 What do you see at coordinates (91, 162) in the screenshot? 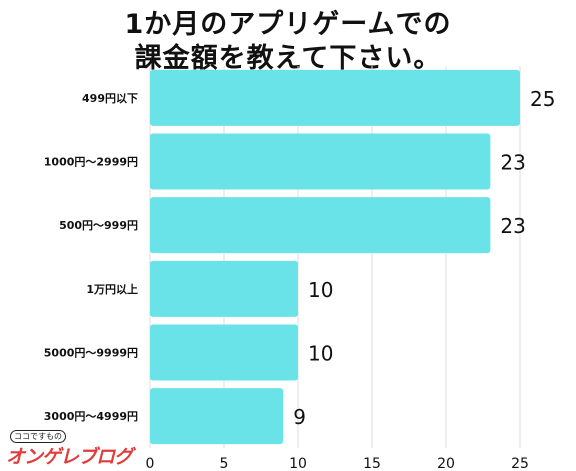
I see `category-label-1: 1000円〜2999円` at bounding box center [91, 162].